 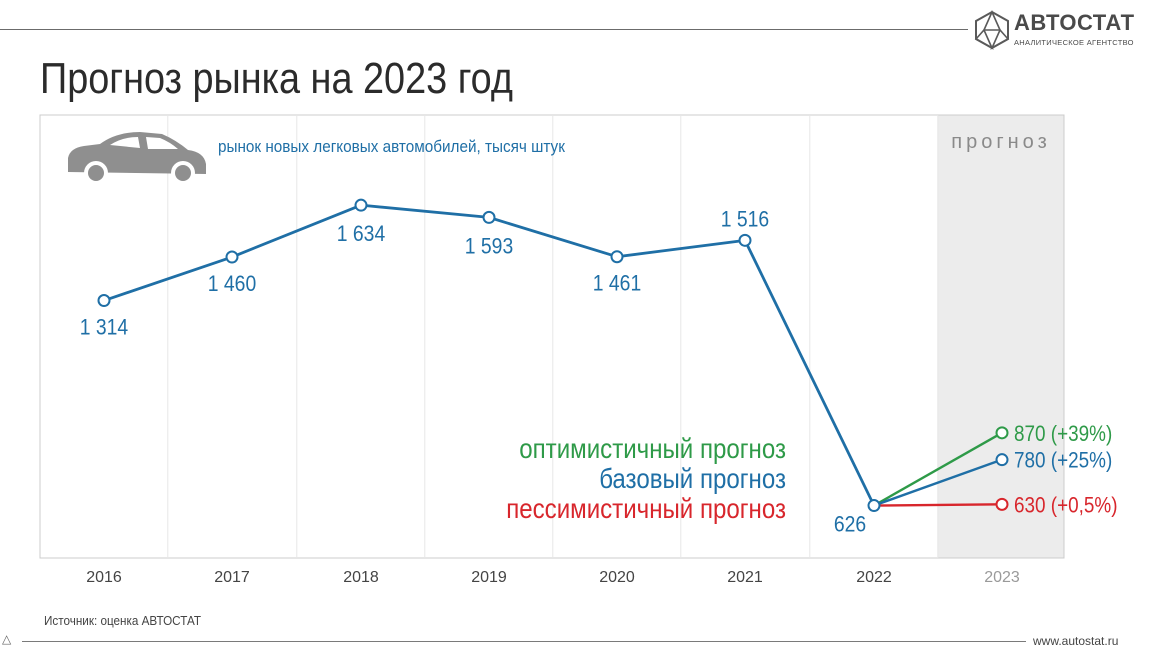 What do you see at coordinates (361, 234) in the screenshot?
I see `data-label: 1 634` at bounding box center [361, 234].